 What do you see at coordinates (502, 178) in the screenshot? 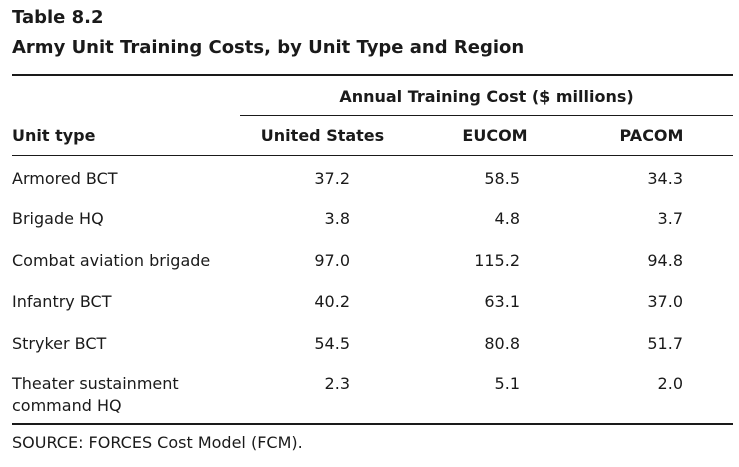
I see `row-value-eucom: 58.5` at bounding box center [502, 178].